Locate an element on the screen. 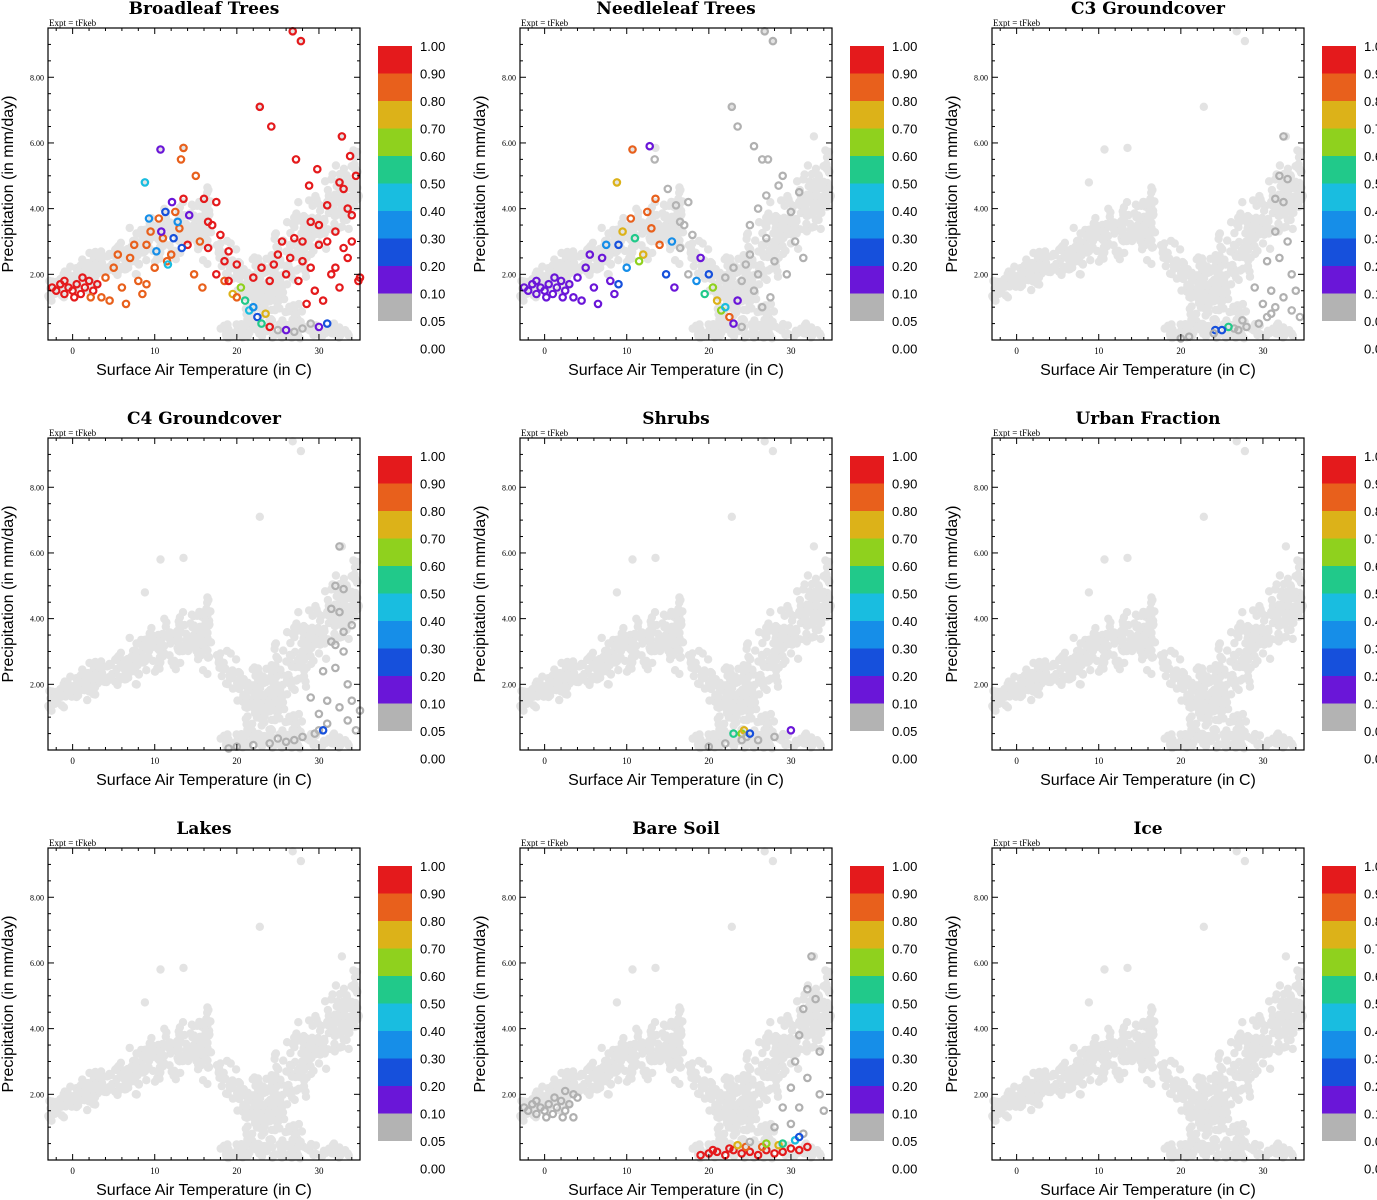 The height and width of the screenshot is (1200, 1377). colorbar-label: 0.60 is located at coordinates (1370, 156).